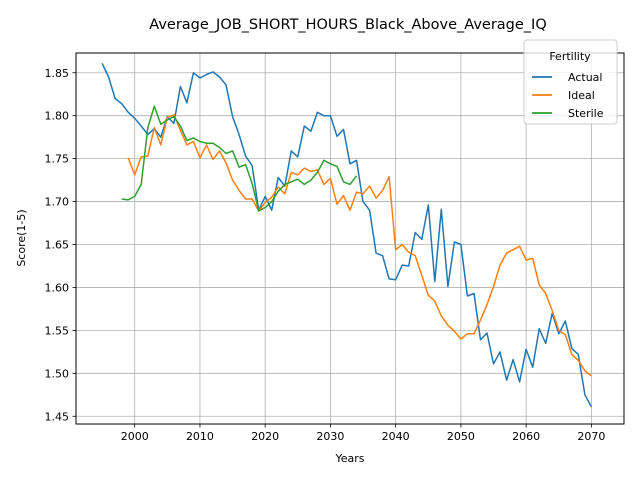  I want to click on y-axis-label: Score(1-5), so click(21, 237).